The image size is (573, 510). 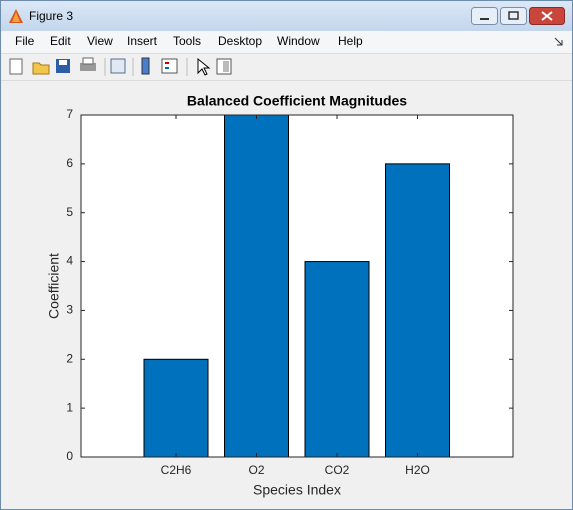 What do you see at coordinates (297, 490) in the screenshot?
I see `x-axis-label: Species Index` at bounding box center [297, 490].